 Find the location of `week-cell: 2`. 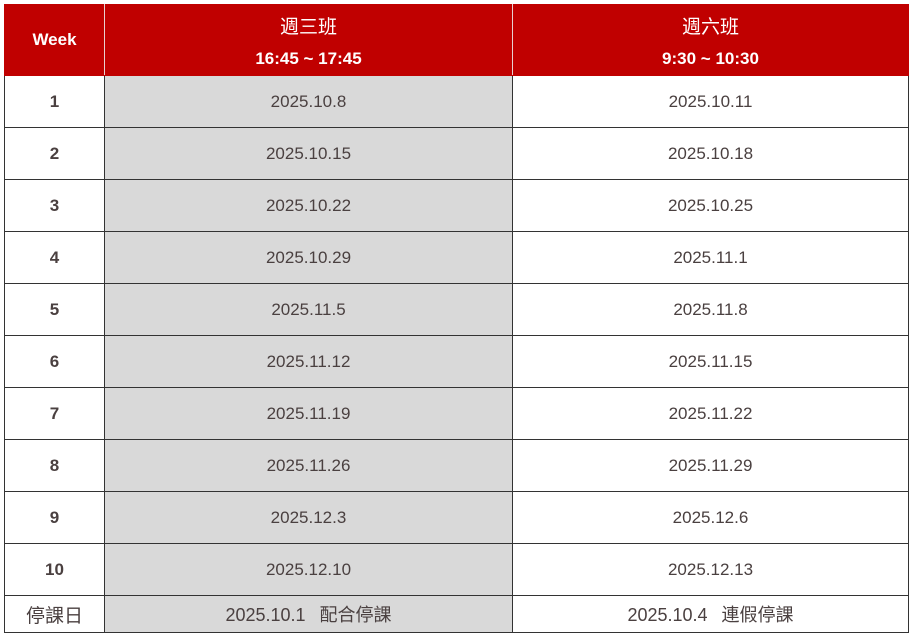

week-cell: 2 is located at coordinates (54, 153).